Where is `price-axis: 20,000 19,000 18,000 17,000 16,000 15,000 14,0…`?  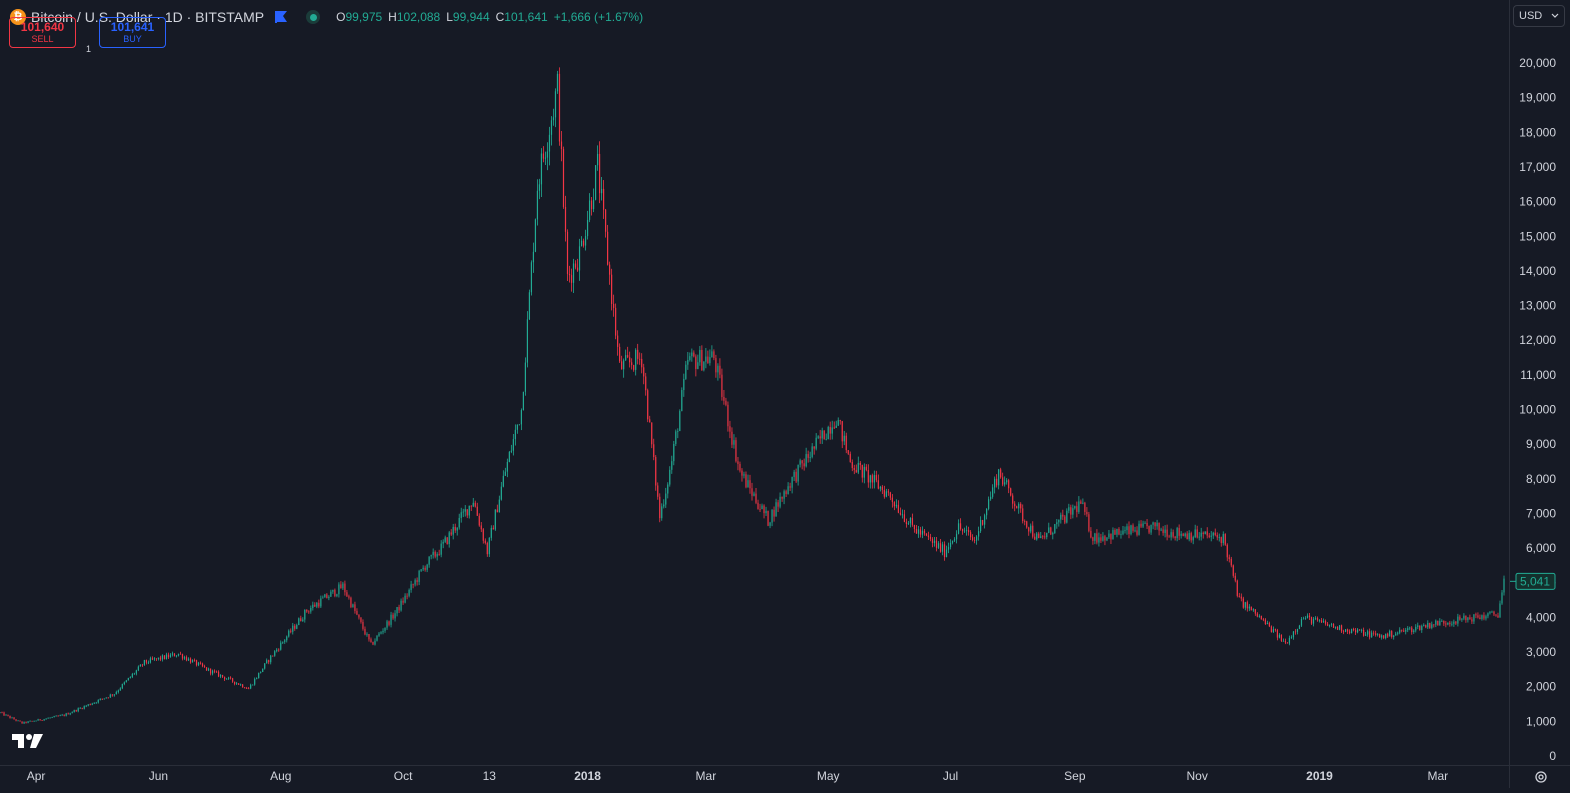
price-axis: 20,000 19,000 18,000 17,000 16,000 15,000 14,0… is located at coordinates (1539, 382).